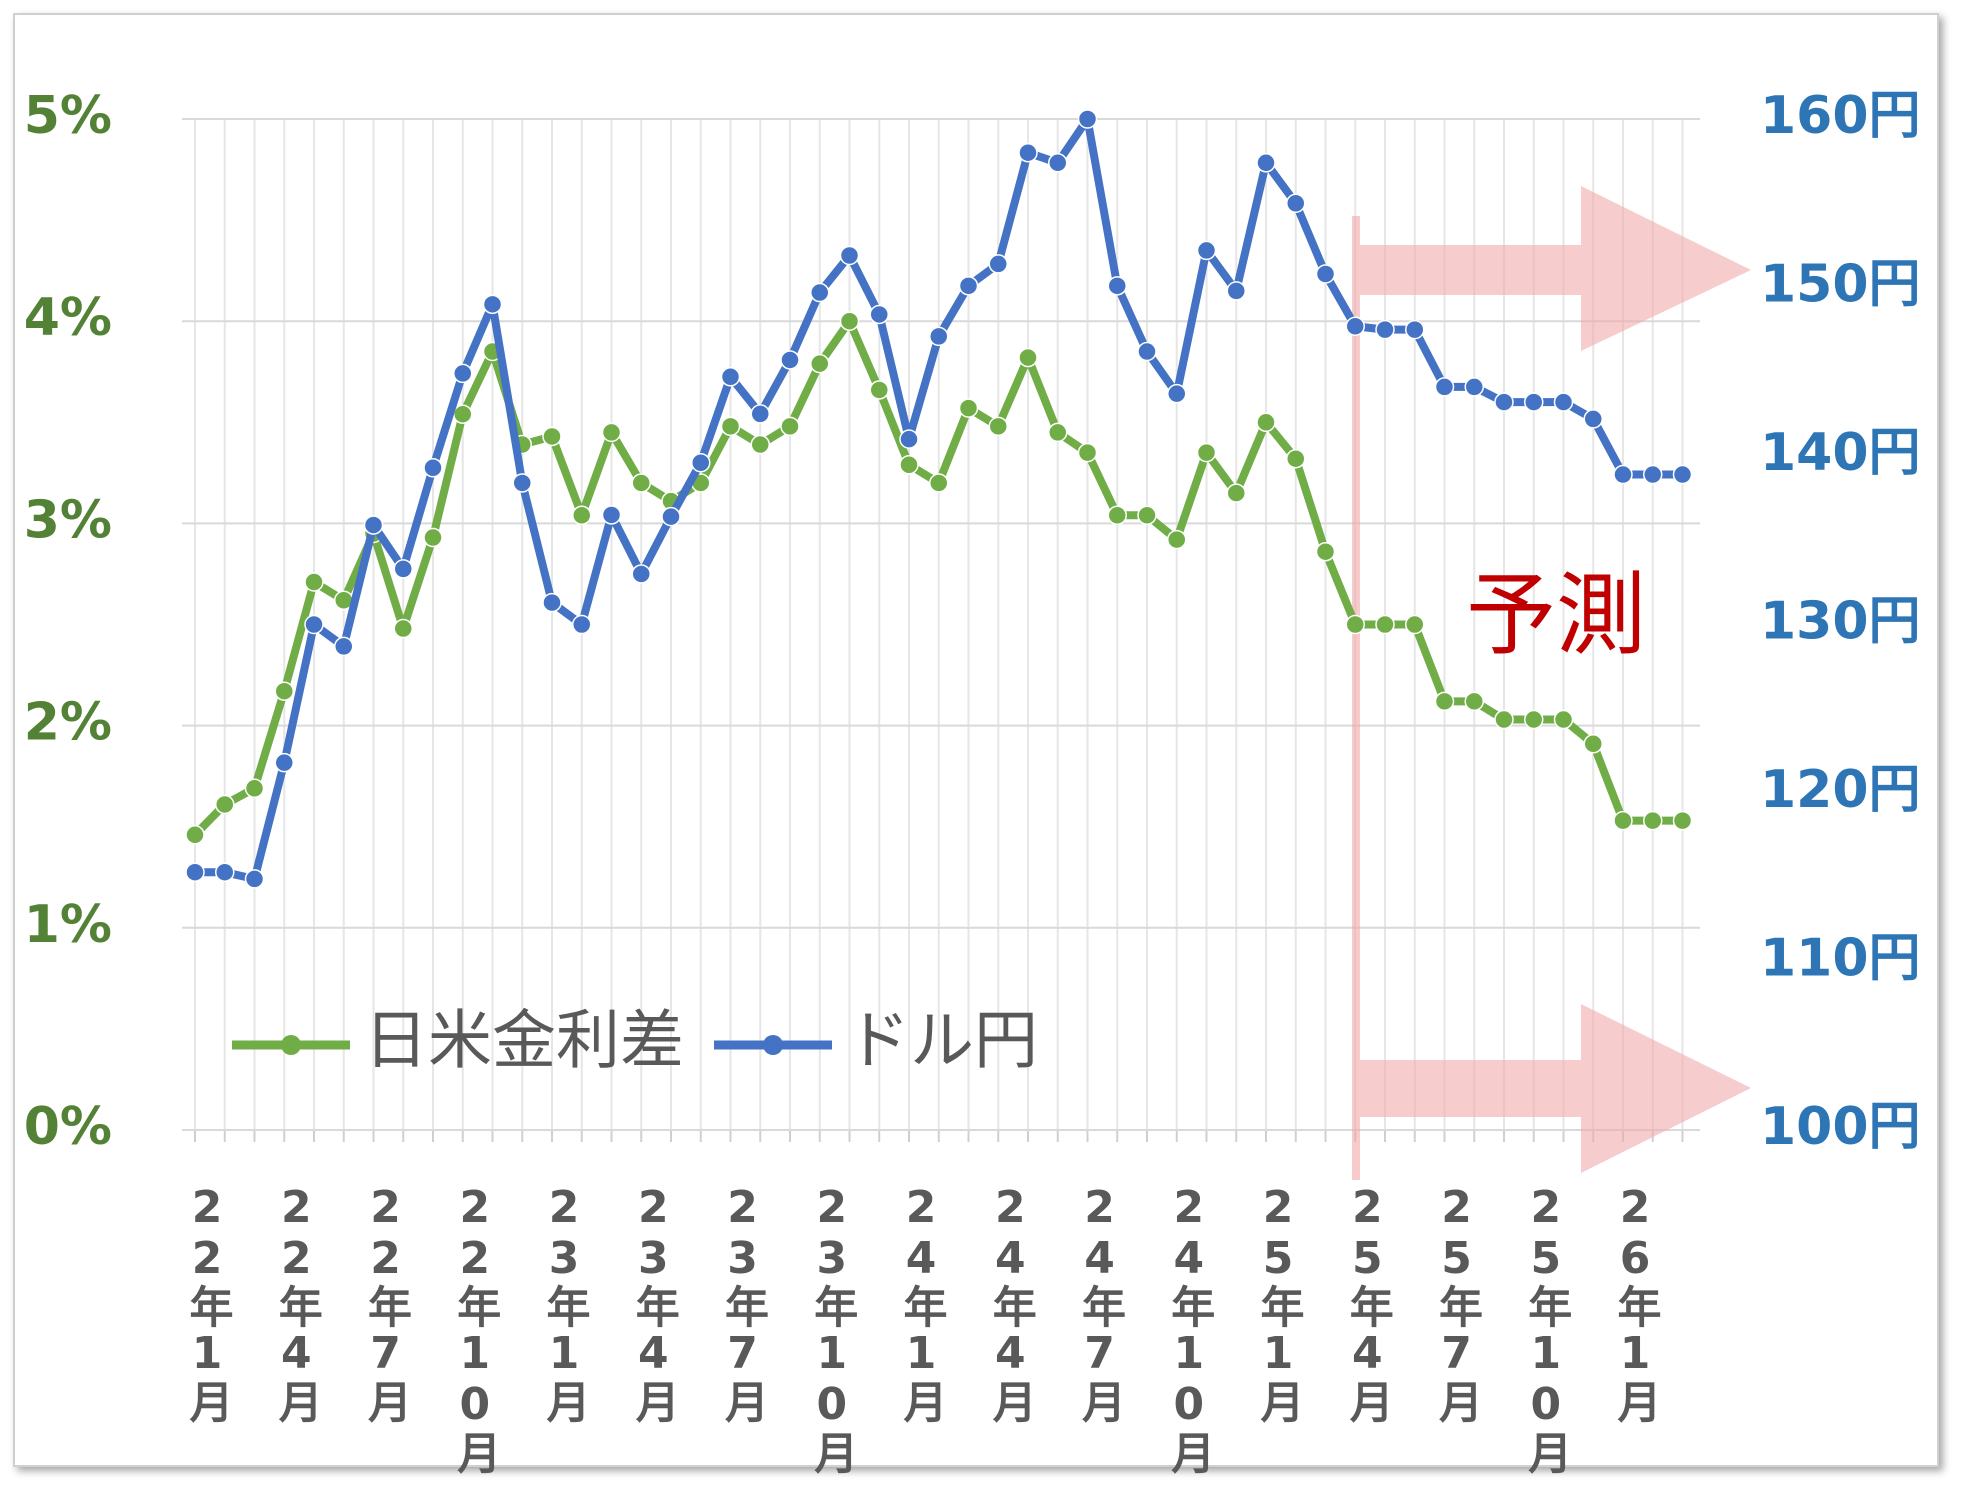 Image resolution: width=1967 pixels, height=1503 pixels. Describe the element at coordinates (68, 116) in the screenshot. I see `y-tick-label: 5%` at that location.